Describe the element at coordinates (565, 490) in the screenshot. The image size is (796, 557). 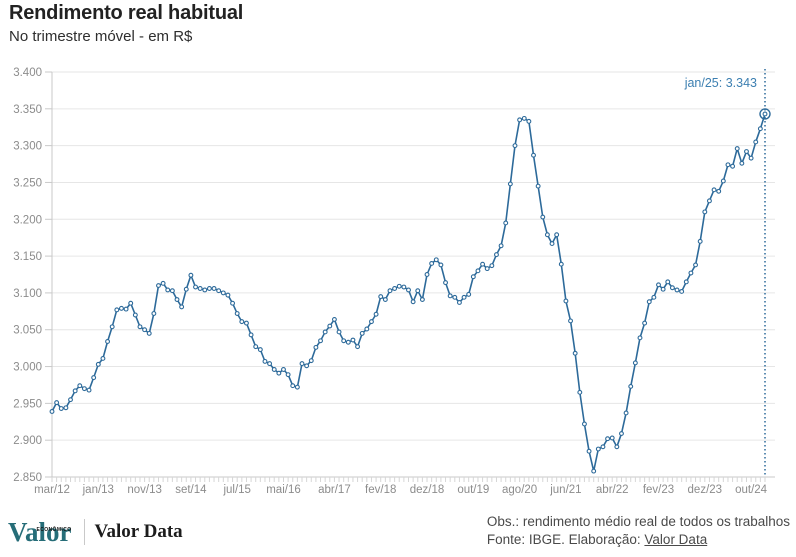
I see `x-tick-label: jun/21` at that location.